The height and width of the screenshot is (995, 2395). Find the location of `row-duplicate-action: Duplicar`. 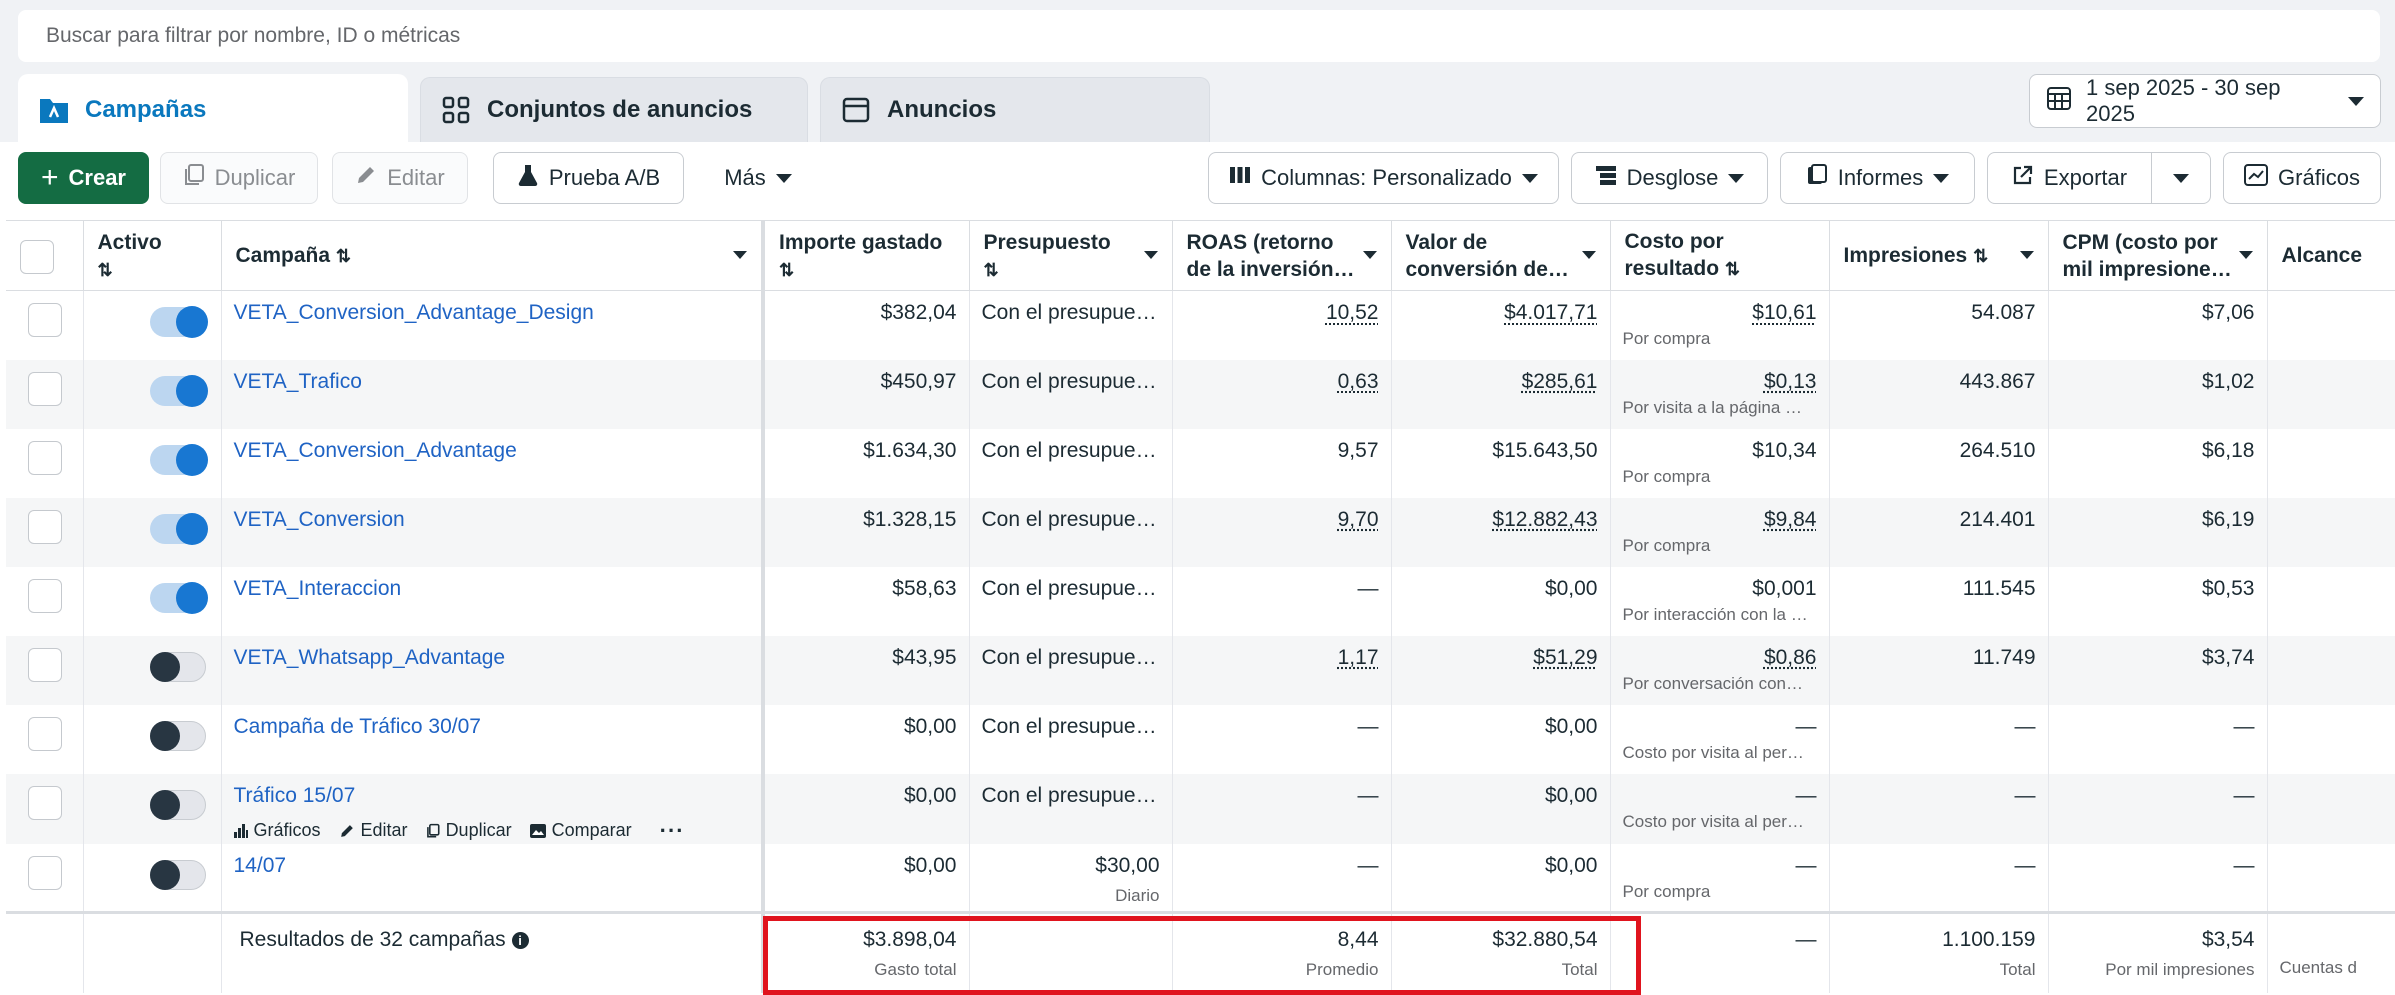

row-duplicate-action: Duplicar is located at coordinates (469, 830).